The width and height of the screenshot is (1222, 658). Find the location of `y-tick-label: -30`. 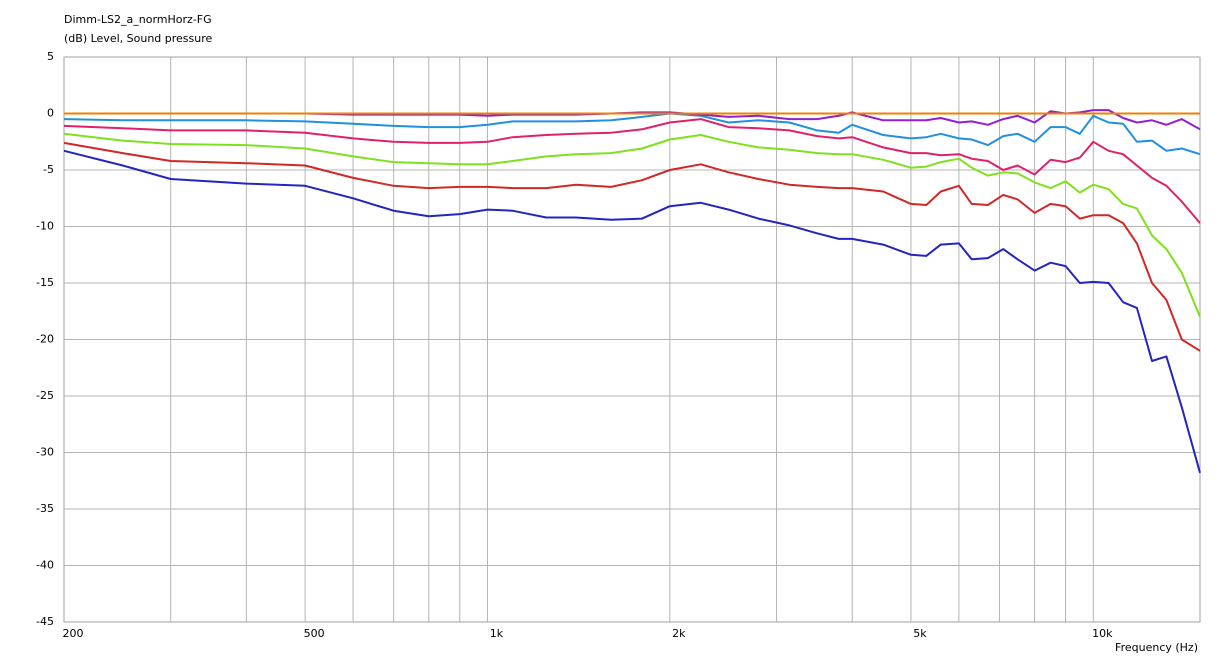

y-tick-label: -30 is located at coordinates (45, 452).